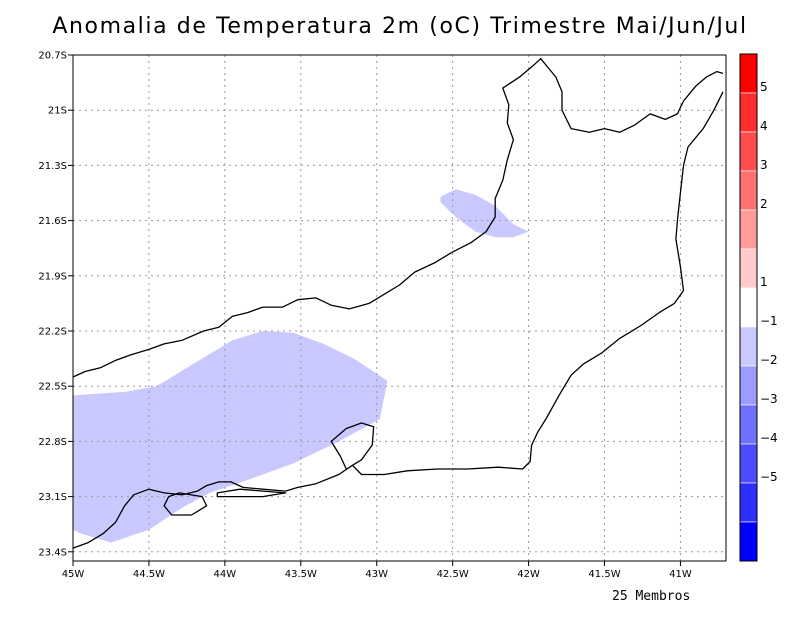  What do you see at coordinates (185, 504) in the screenshot?
I see `ilha-grande` at bounding box center [185, 504].